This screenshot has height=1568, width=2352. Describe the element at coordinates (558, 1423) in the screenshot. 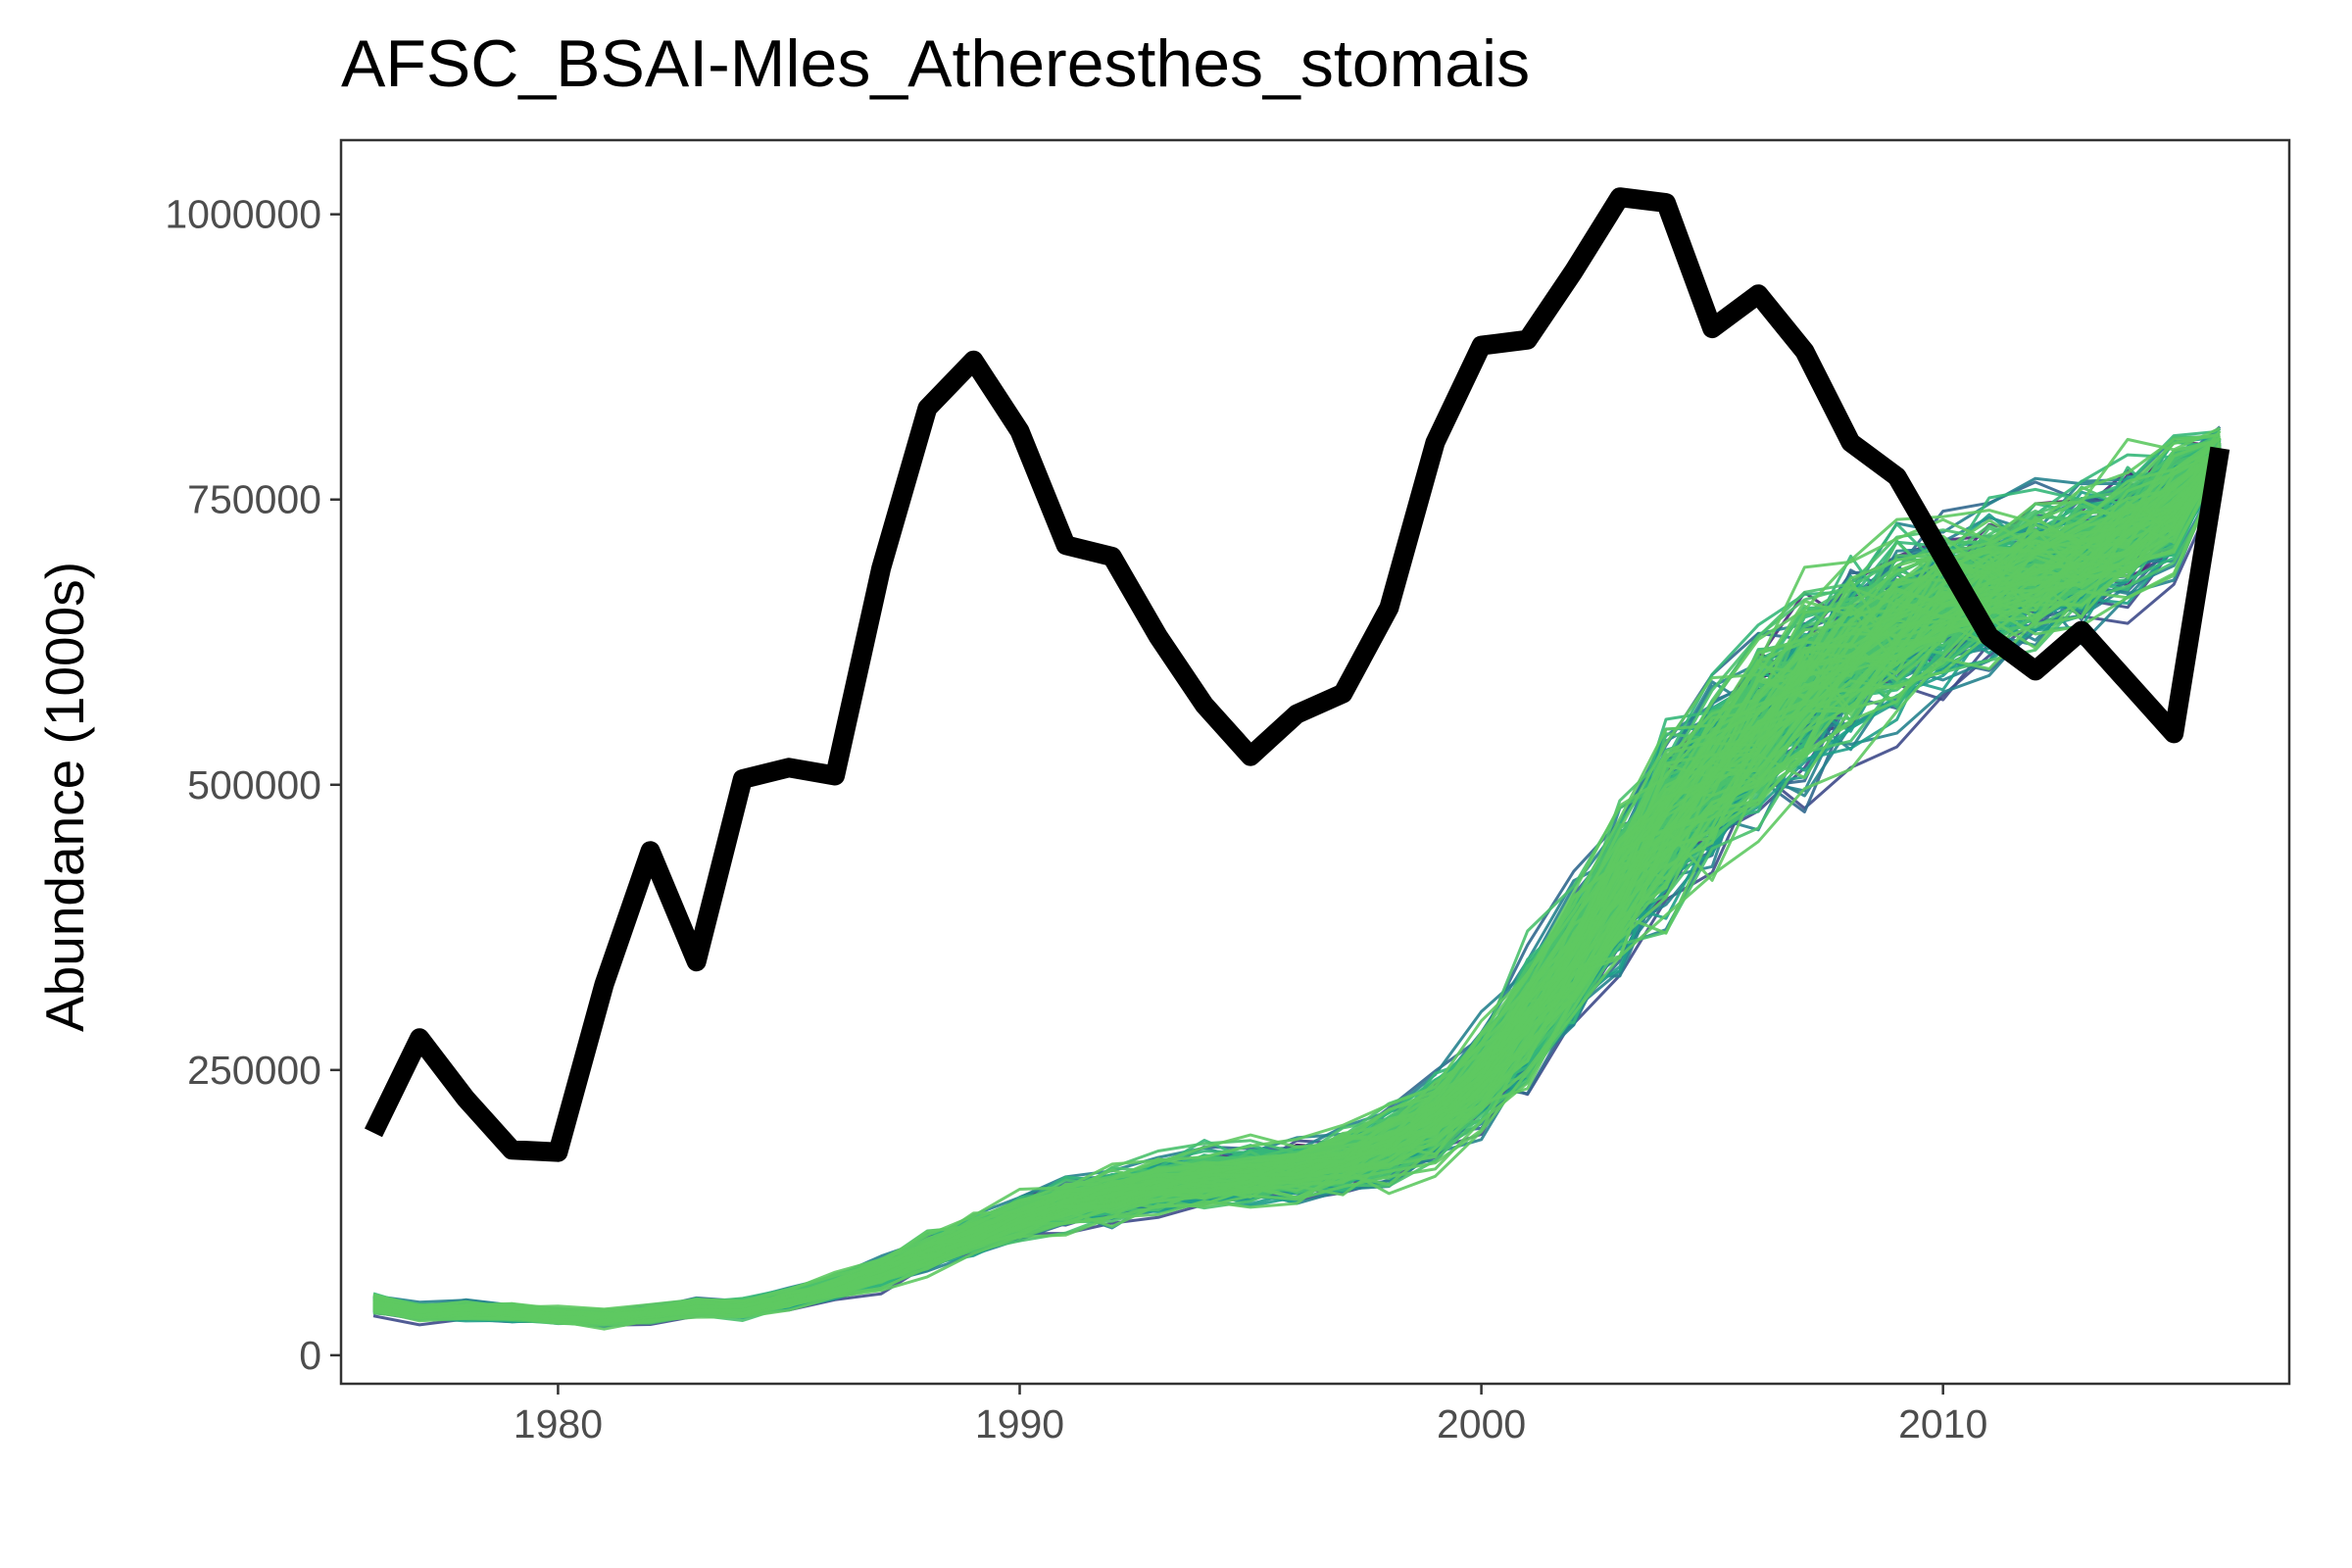

I see `x-tick-label: 1980` at that location.